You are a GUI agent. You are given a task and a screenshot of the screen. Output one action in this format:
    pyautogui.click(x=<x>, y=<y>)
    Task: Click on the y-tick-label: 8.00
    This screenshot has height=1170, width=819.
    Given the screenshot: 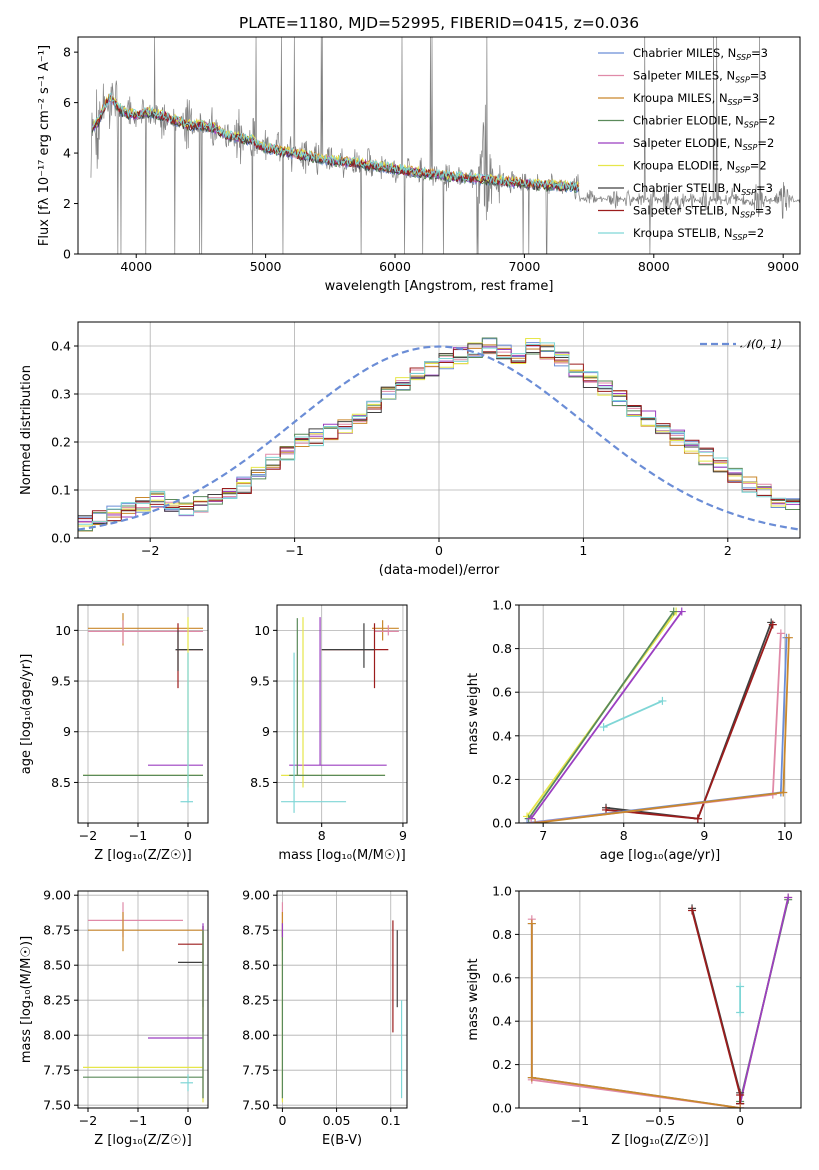 What is the action you would take?
    pyautogui.click(x=57, y=1035)
    